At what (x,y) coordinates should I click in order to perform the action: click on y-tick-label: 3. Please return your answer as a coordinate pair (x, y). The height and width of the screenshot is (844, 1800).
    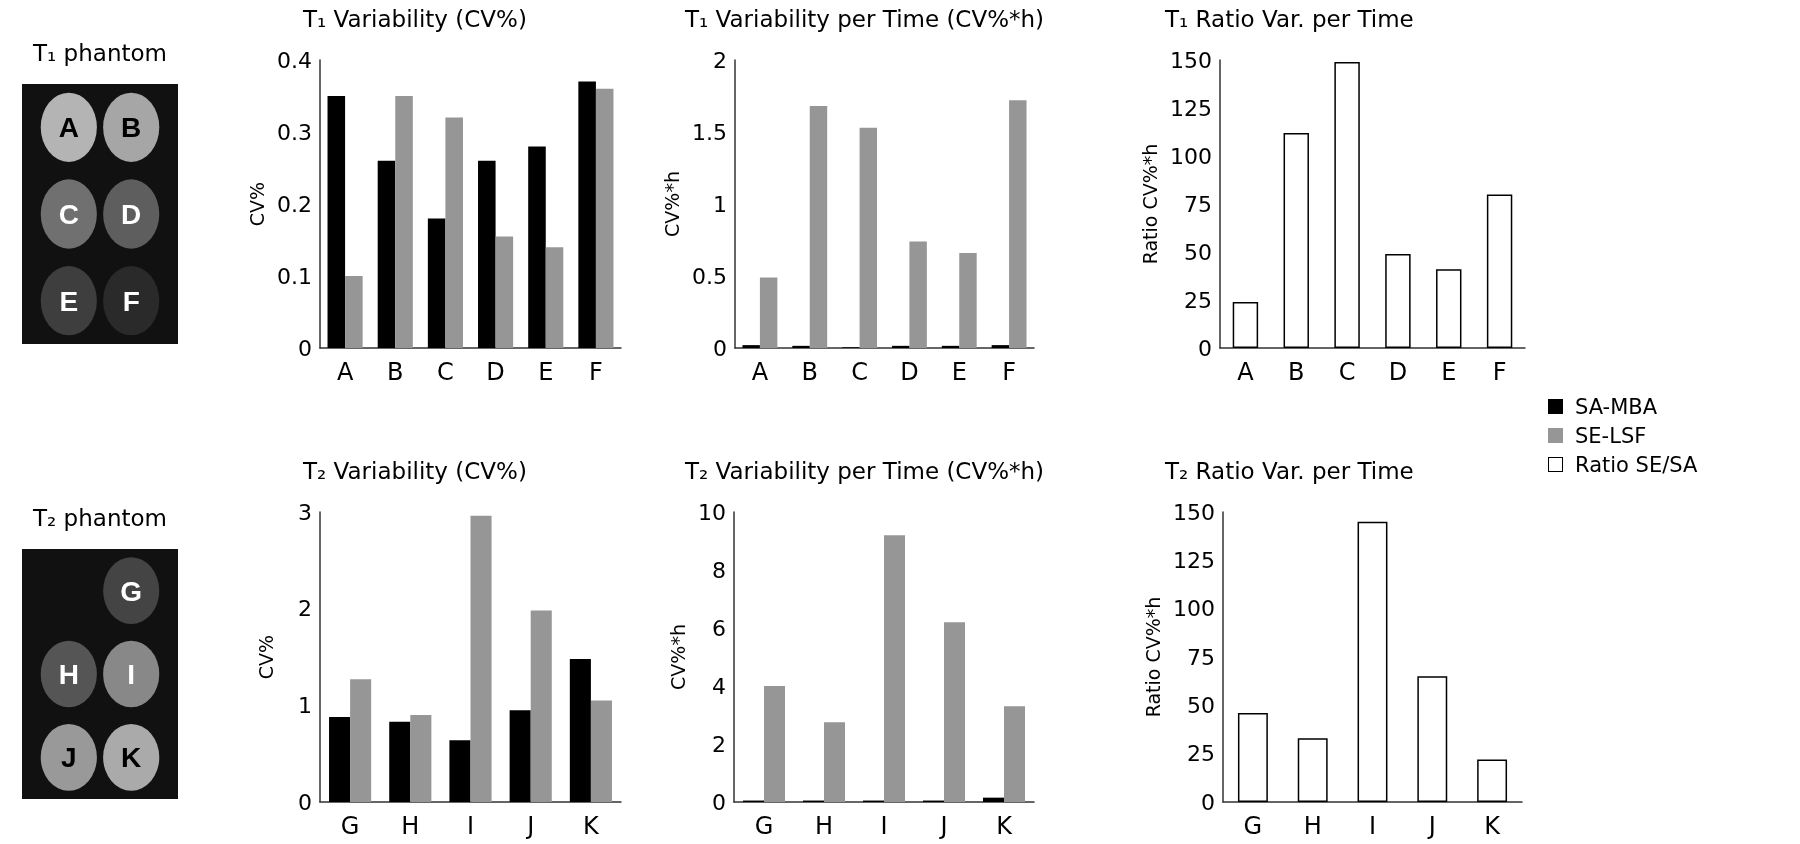
    Looking at the image, I should click on (305, 512).